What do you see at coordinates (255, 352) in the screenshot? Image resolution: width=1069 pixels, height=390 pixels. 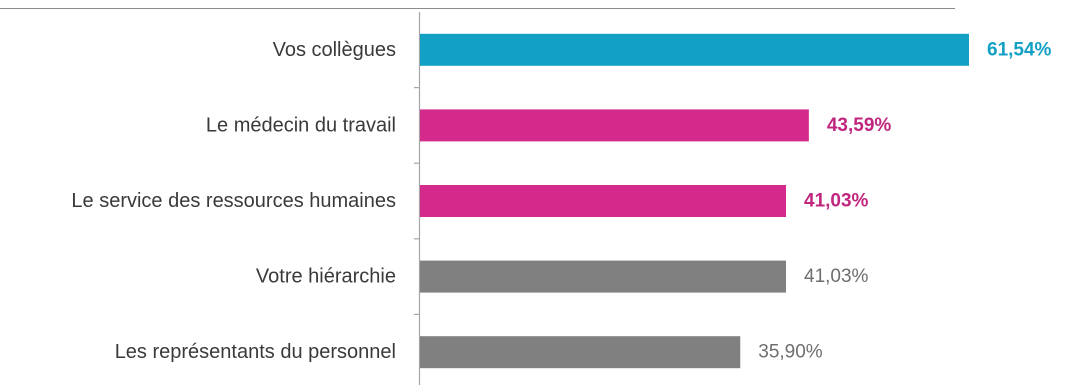 I see `category-label: Les représentants du personnel` at bounding box center [255, 352].